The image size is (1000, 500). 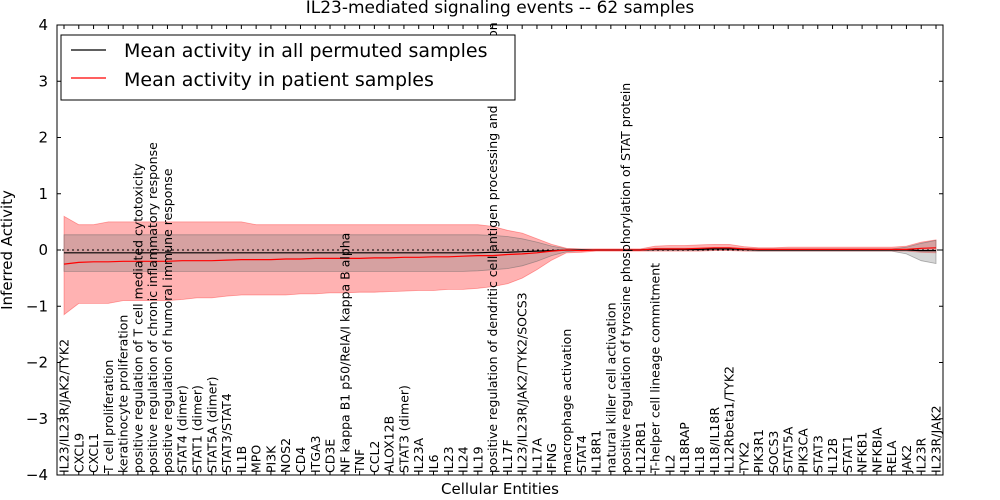 What do you see at coordinates (279, 80) in the screenshot?
I see `legend-label-patient: Mean activity in patient samples` at bounding box center [279, 80].